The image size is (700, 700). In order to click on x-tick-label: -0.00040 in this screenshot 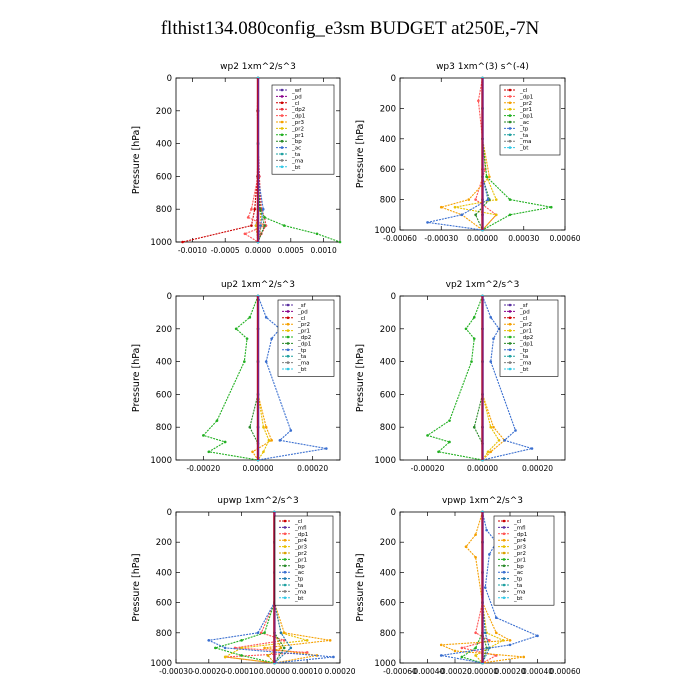, I will do `click(428, 671)`.